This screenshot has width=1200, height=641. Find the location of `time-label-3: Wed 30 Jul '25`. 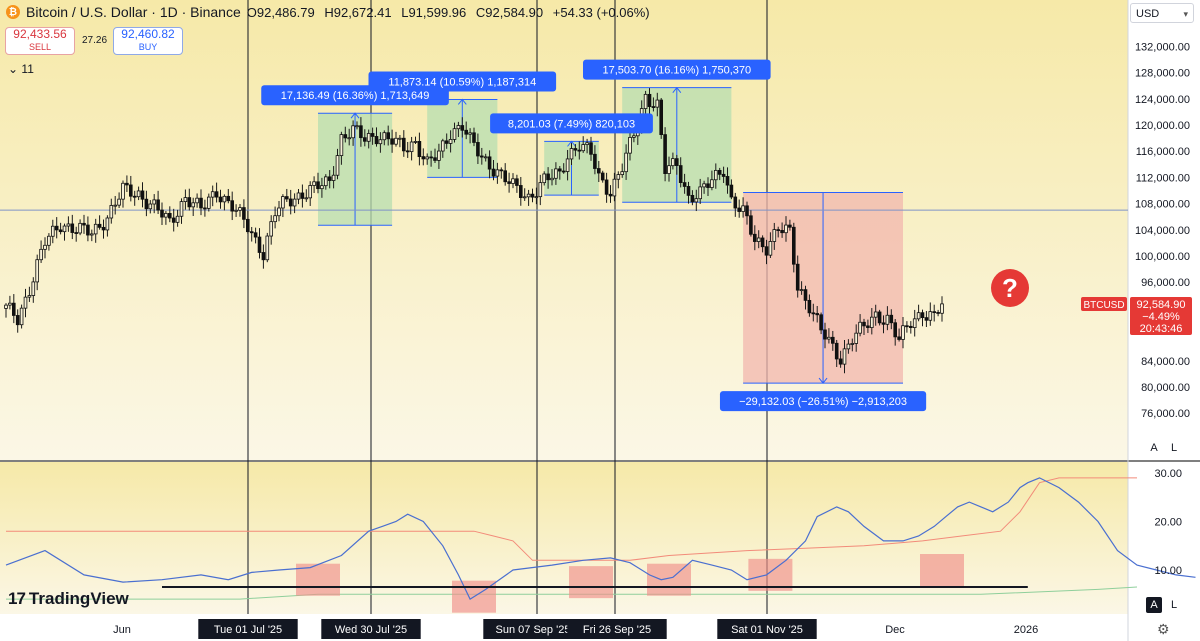

time-label-3: Wed 30 Jul '25 is located at coordinates (371, 630).